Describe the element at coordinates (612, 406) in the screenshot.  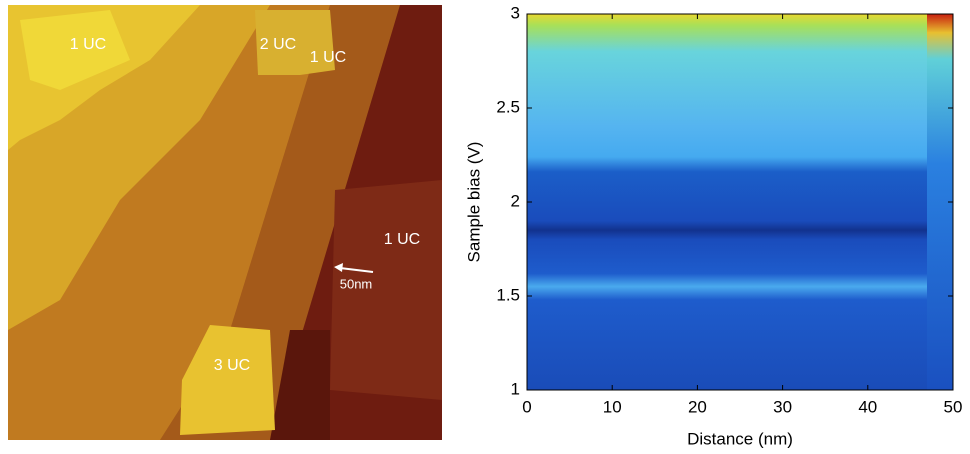
I see `x-tick-label: 10` at that location.